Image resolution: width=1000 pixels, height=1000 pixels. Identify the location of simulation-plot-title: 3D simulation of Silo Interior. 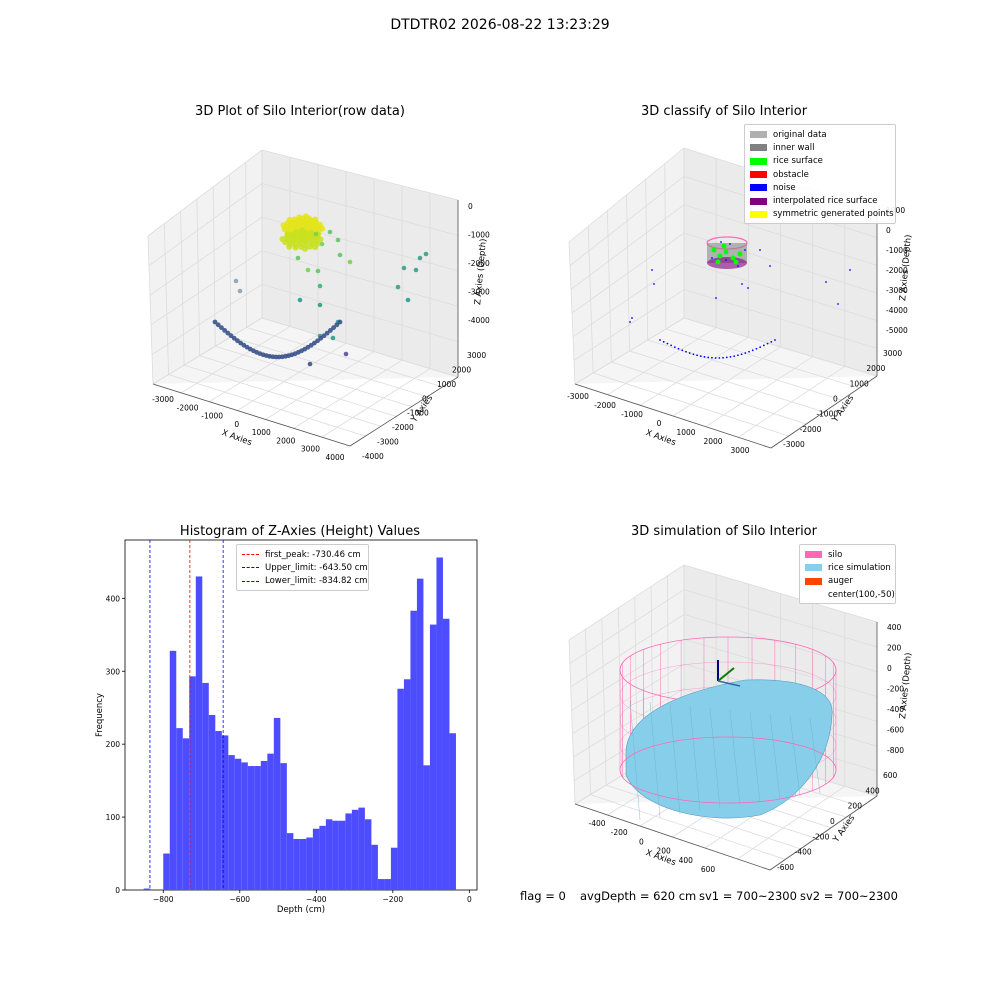
(724, 531).